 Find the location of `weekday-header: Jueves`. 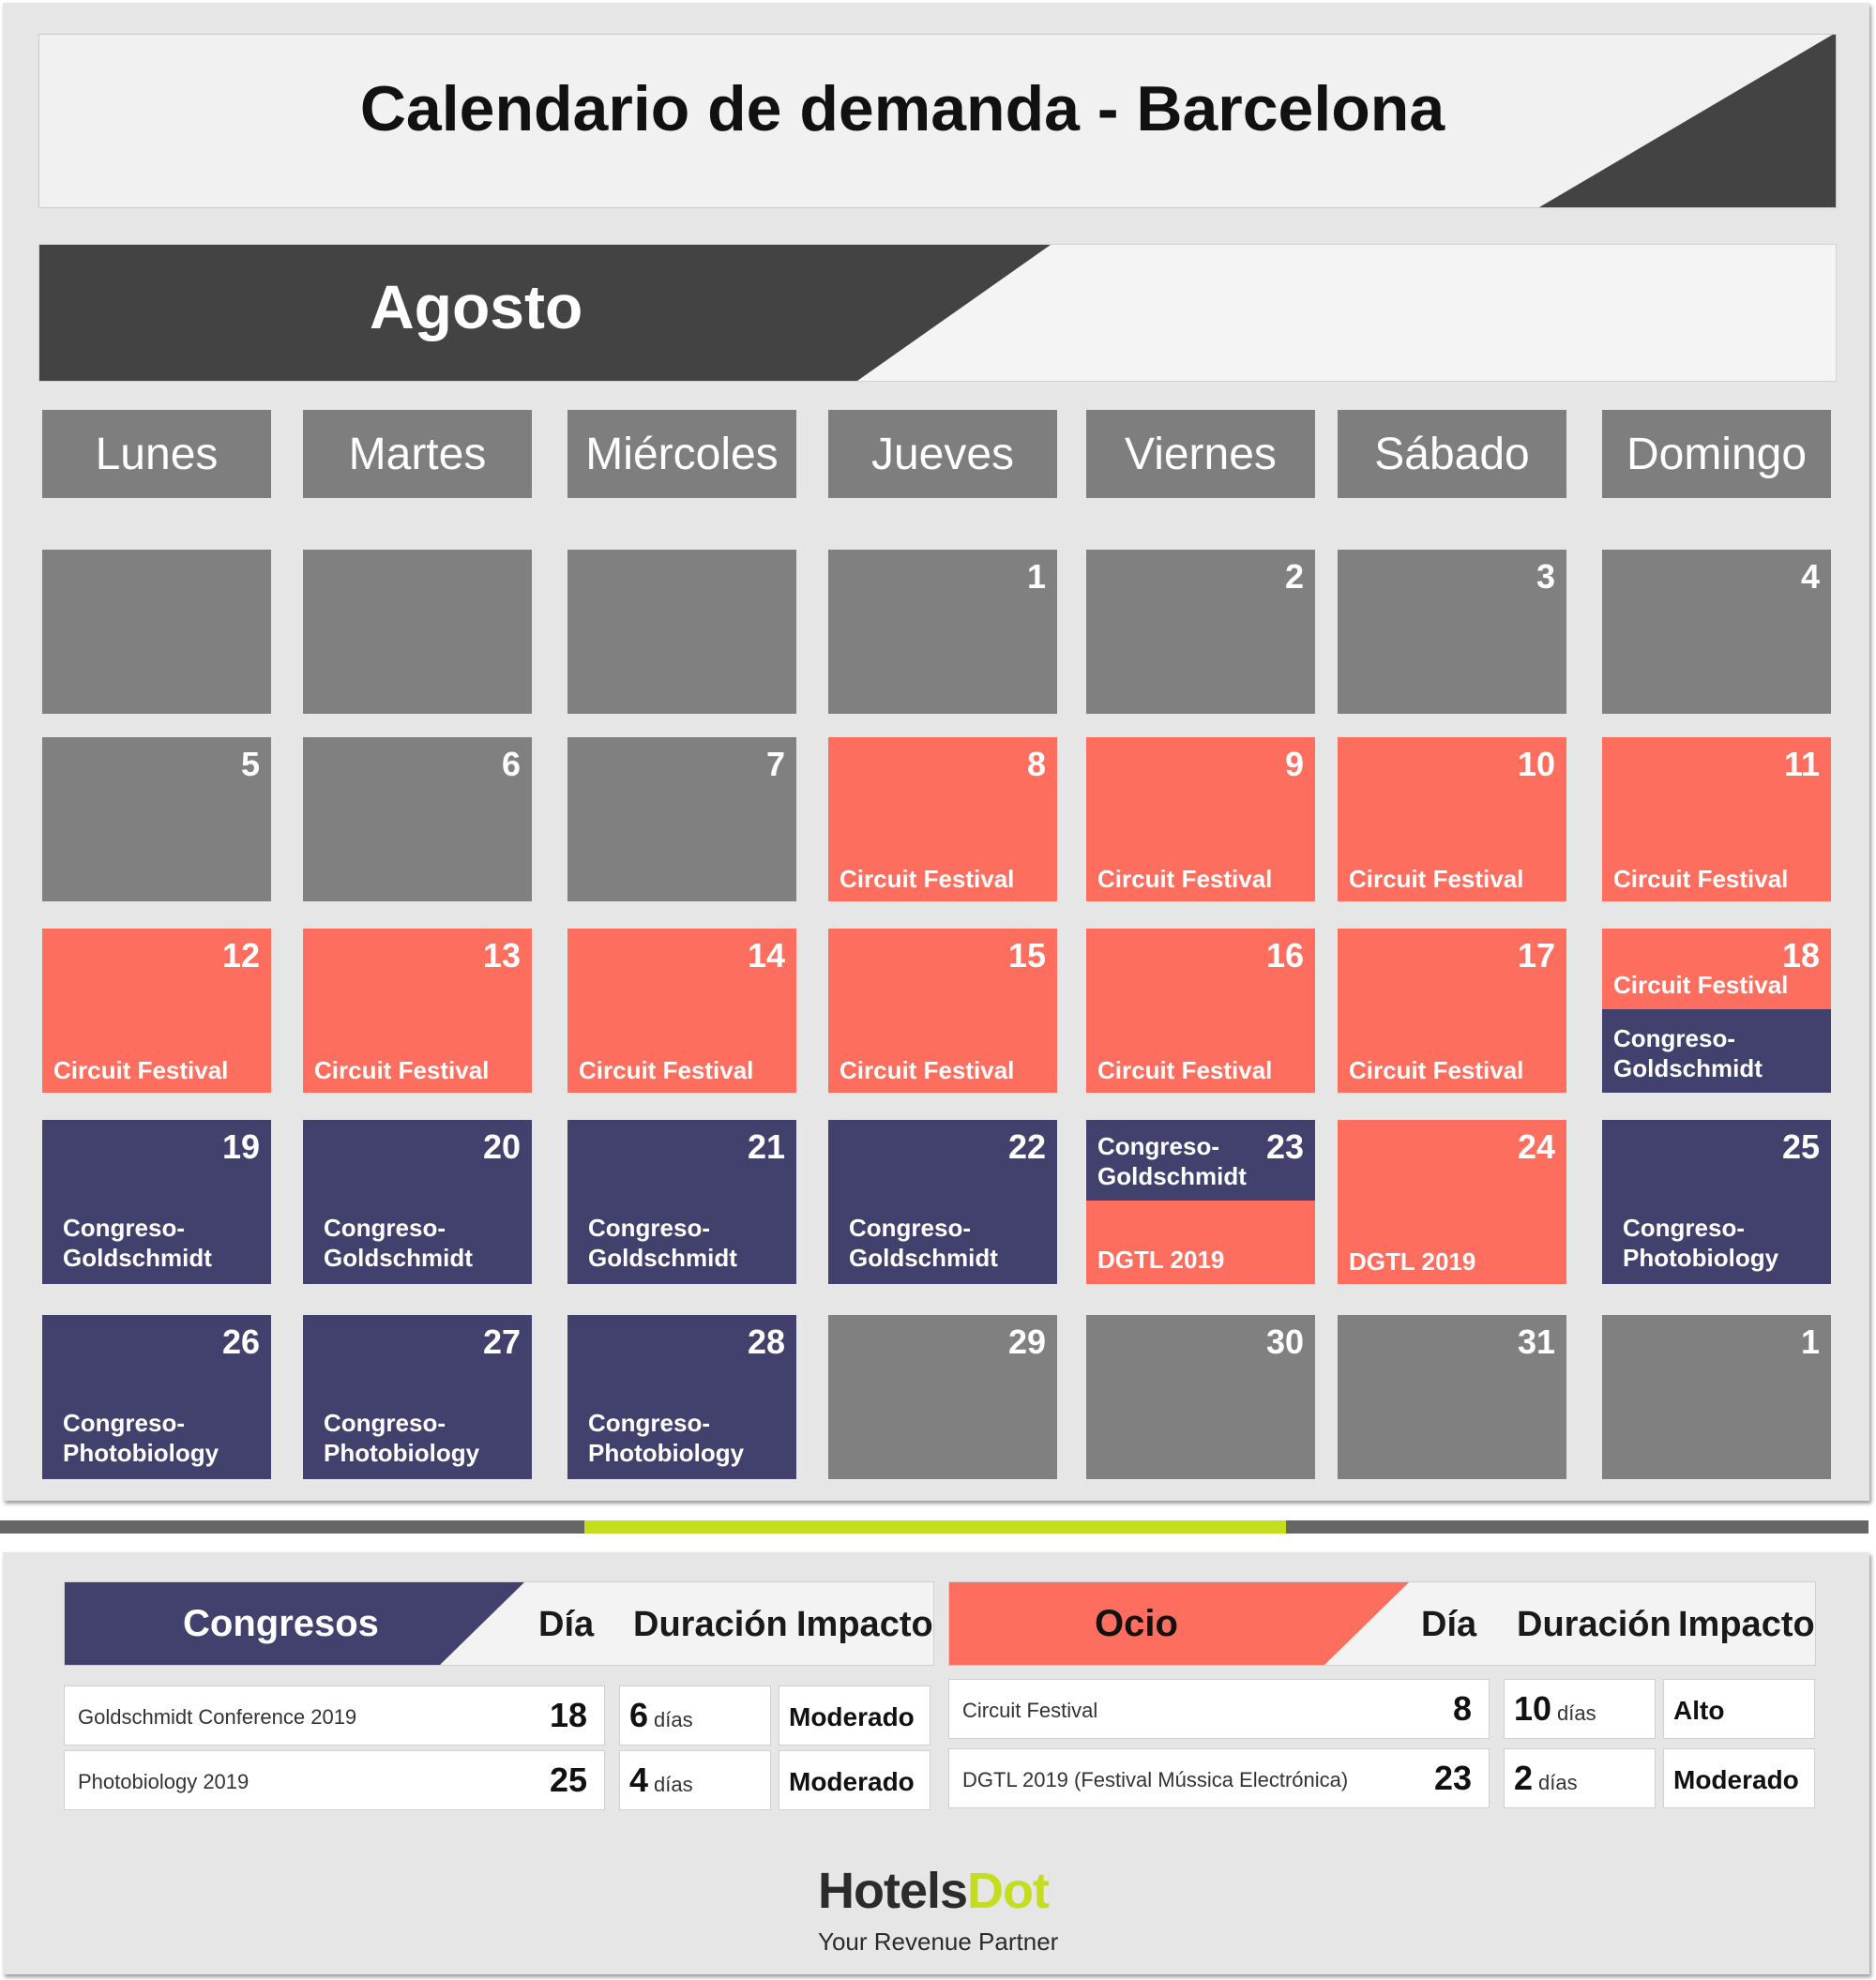

weekday-header: Jueves is located at coordinates (942, 454).